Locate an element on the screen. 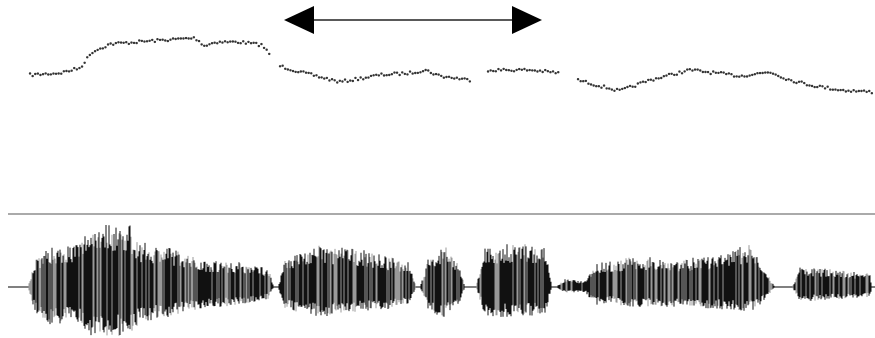 This screenshot has height=338, width=875. span-arrow is located at coordinates (413, 20).